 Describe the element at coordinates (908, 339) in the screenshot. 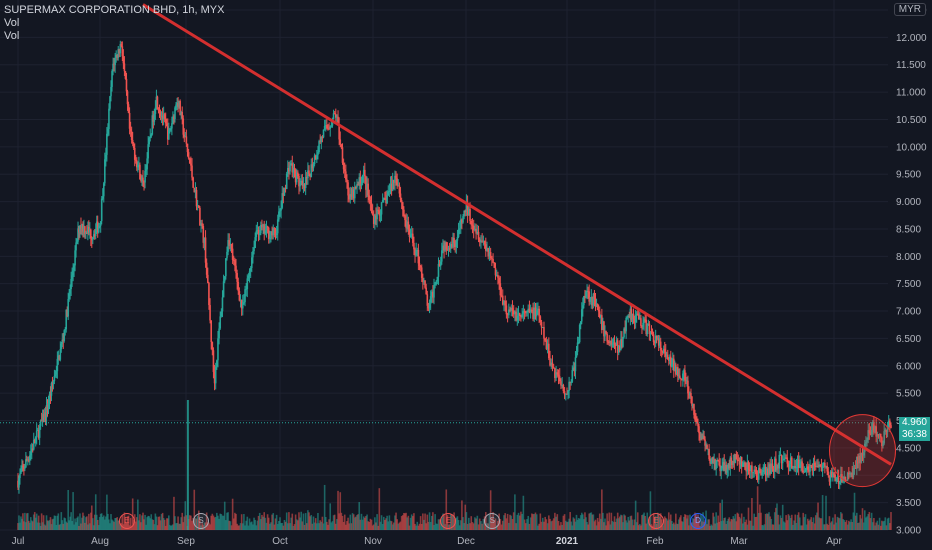

I see `y-tick-label: 6.500` at that location.